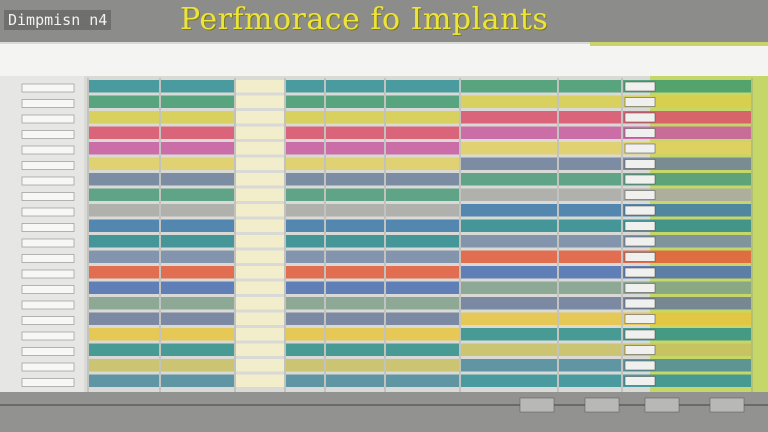  What do you see at coordinates (679, 42) in the screenshot?
I see `header-accent` at bounding box center [679, 42].